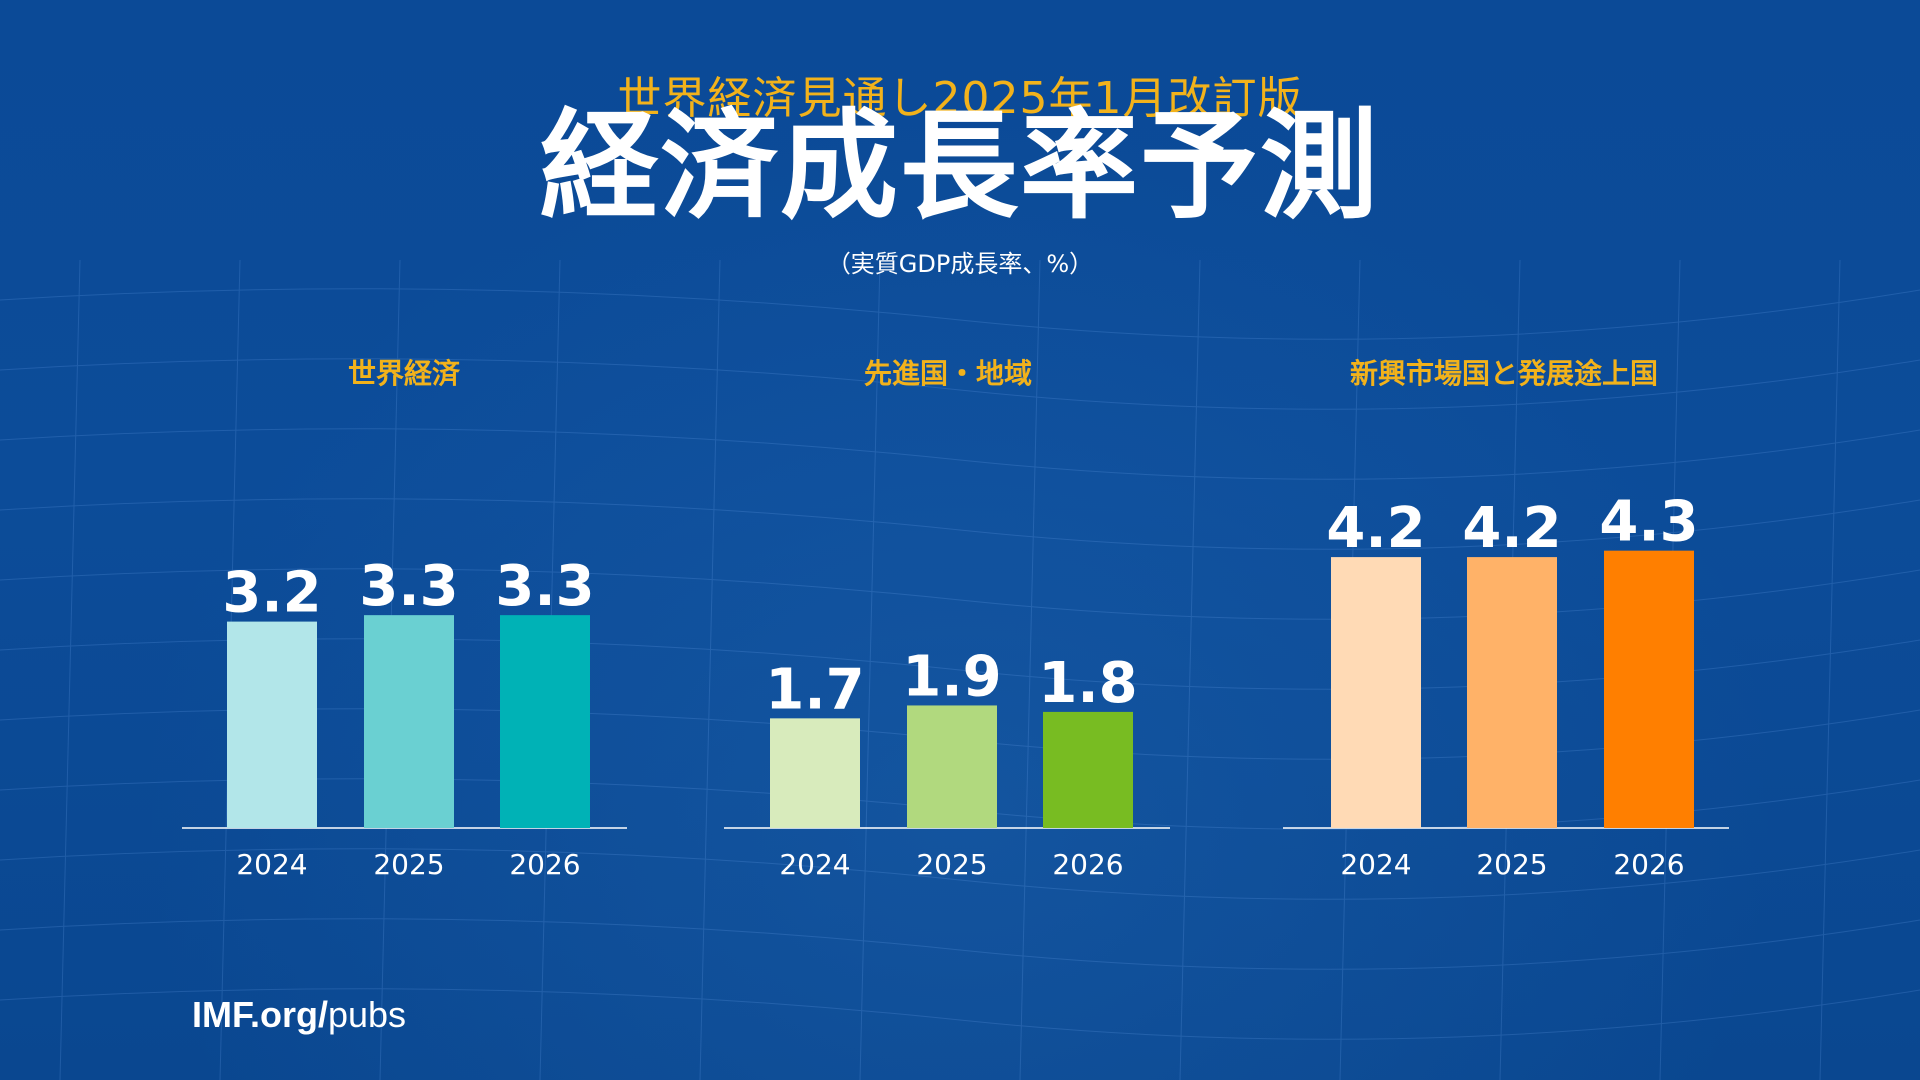 This screenshot has height=1080, width=1920. Describe the element at coordinates (408, 586) in the screenshot. I see `data-label-world-2025: 3.3` at that location.